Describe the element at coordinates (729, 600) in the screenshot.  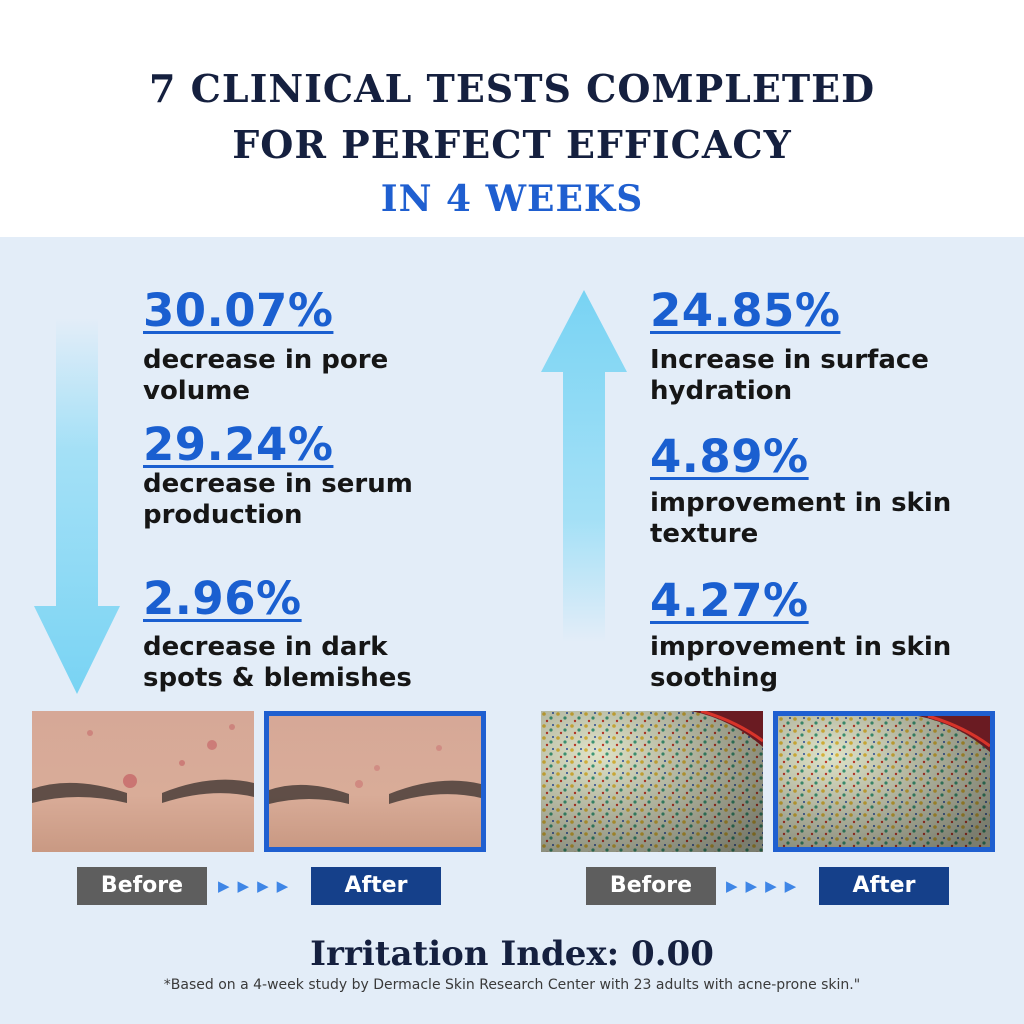
I see `stat-value-skin-soothing: 4.27%` at that location.